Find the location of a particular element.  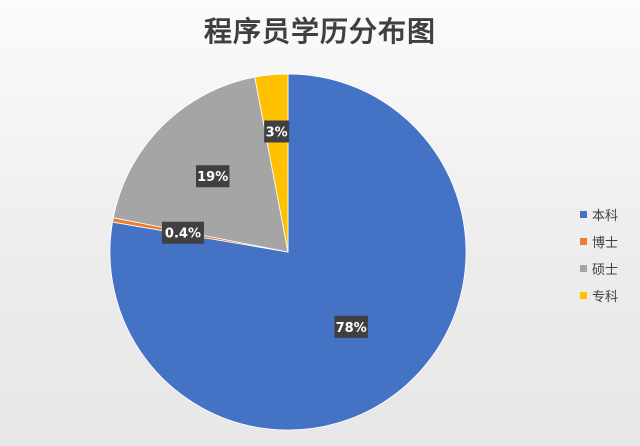

legend-item-associate: 专科 is located at coordinates (599, 295).